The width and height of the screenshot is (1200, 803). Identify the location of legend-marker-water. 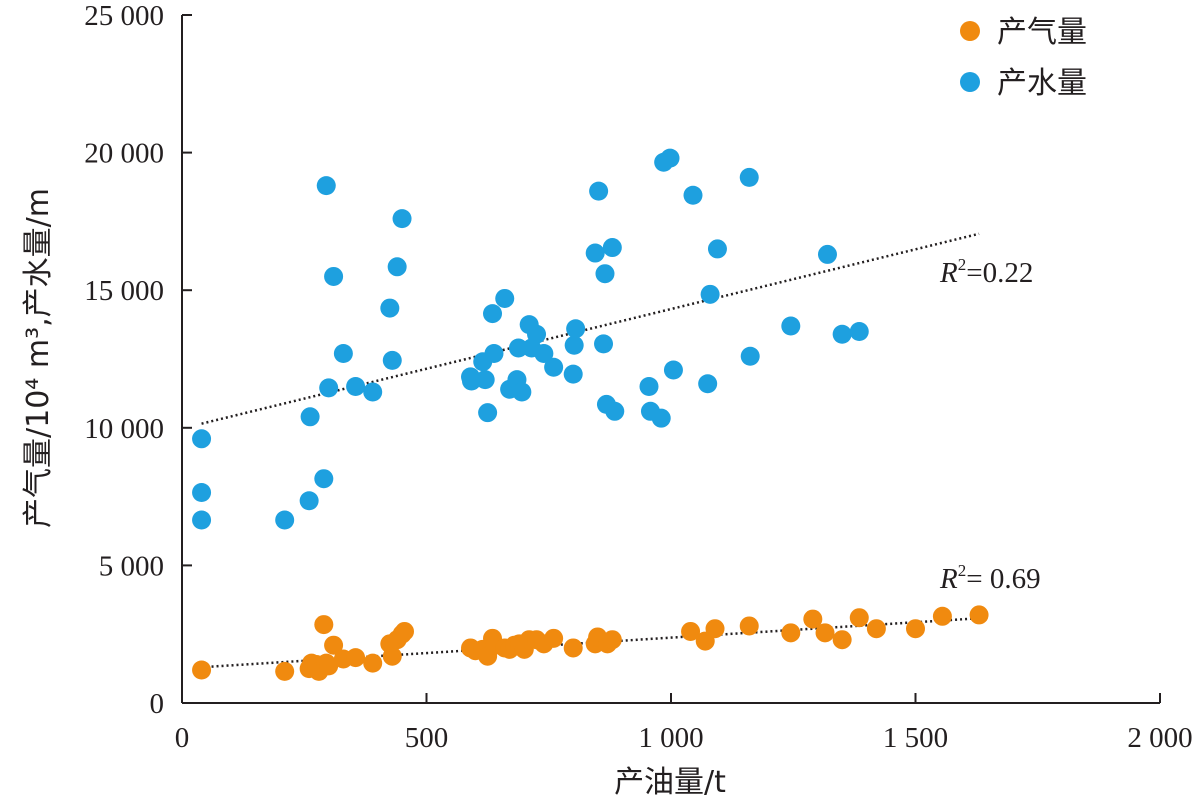
(970, 82).